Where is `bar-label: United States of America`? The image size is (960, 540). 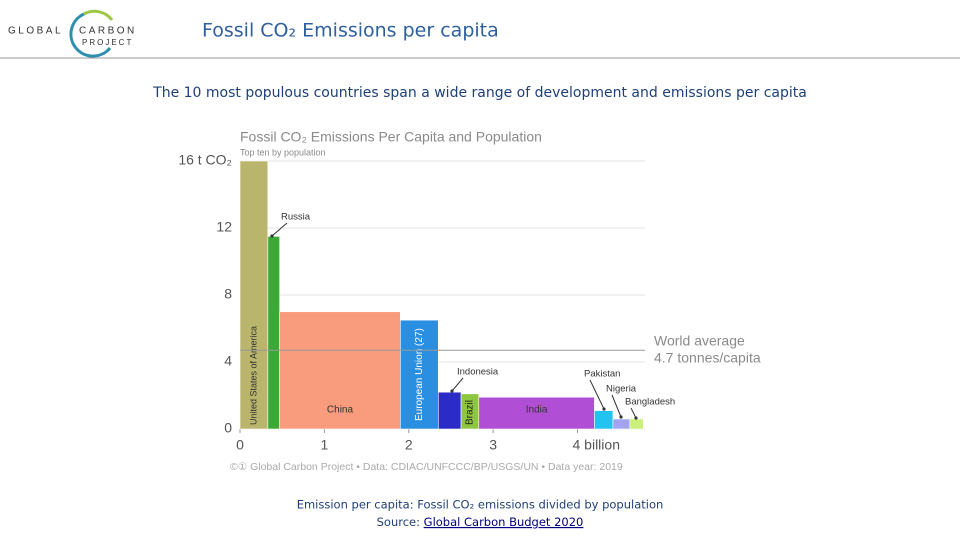 bar-label: United States of America is located at coordinates (253, 375).